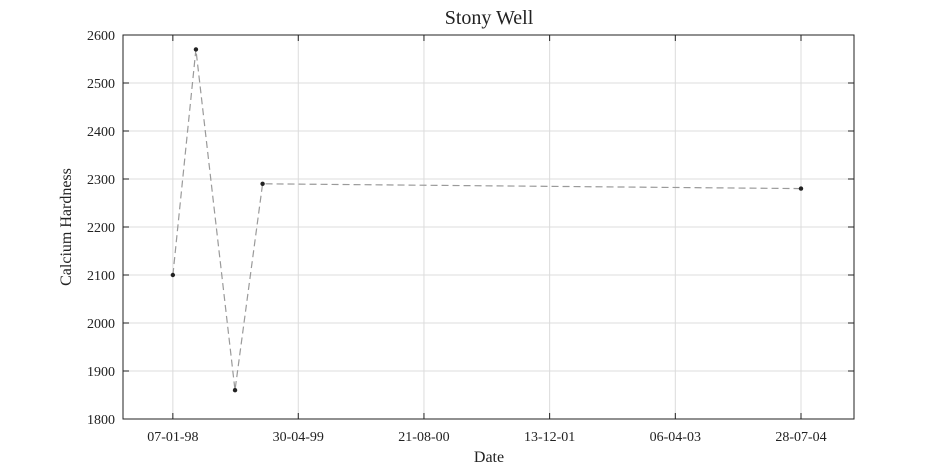 Image resolution: width=945 pixels, height=472 pixels. Describe the element at coordinates (549, 437) in the screenshot. I see `x-tick-label: 13-12-01` at that location.